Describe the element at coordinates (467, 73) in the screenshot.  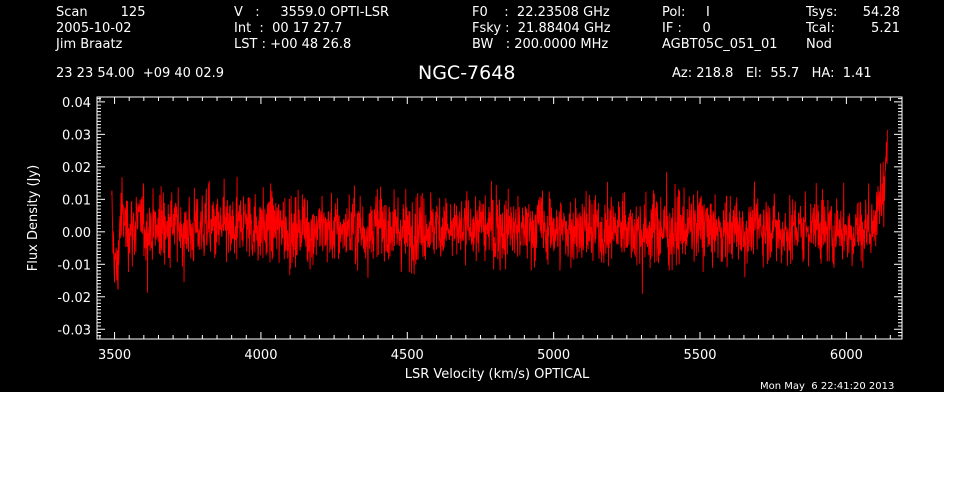
I see `source-name: NGC-7648` at that location.